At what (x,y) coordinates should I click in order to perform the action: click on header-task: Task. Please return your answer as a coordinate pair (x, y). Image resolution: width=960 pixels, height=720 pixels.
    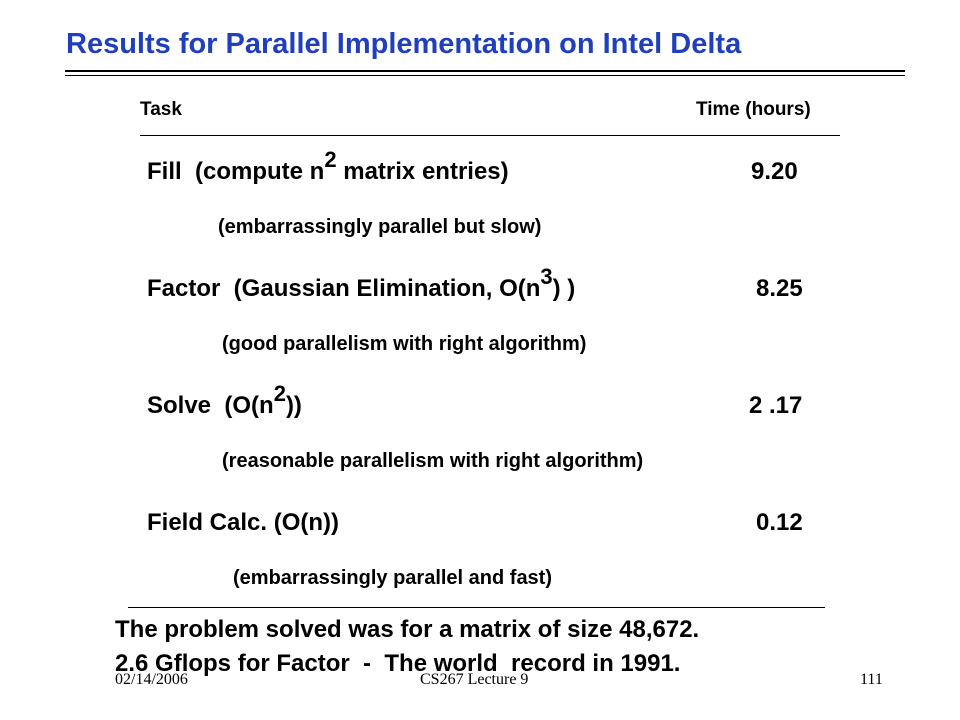
    Looking at the image, I should click on (161, 109).